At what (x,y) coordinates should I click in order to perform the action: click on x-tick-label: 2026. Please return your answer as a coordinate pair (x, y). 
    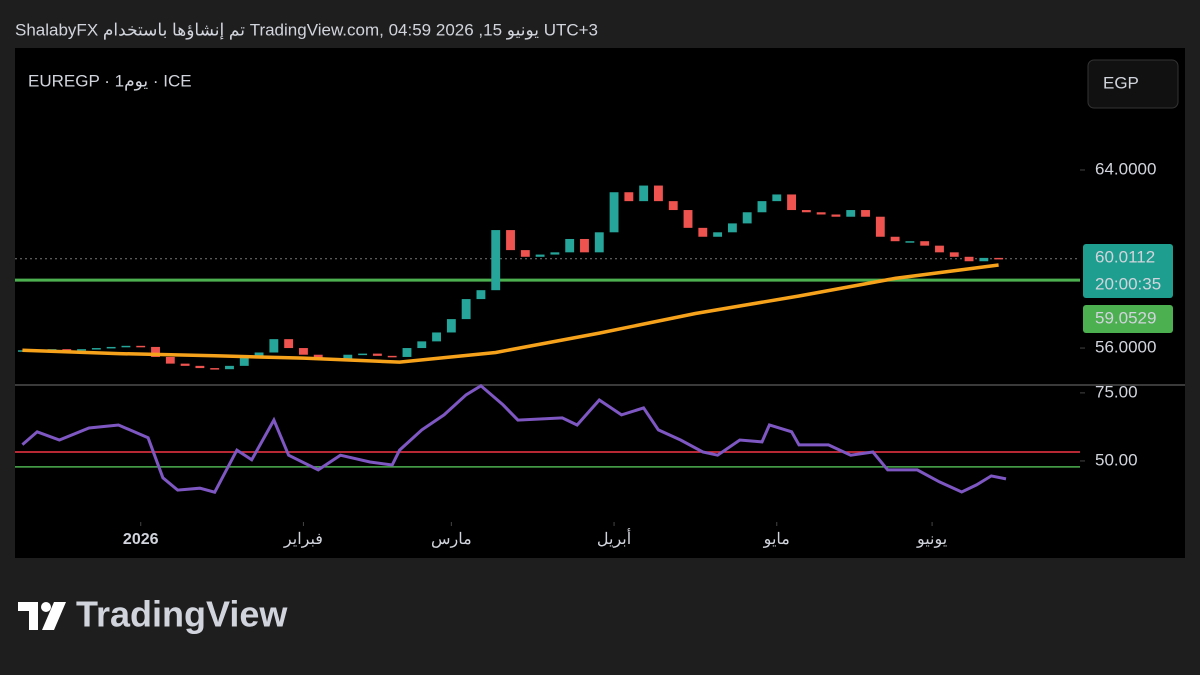
    Looking at the image, I should click on (141, 539).